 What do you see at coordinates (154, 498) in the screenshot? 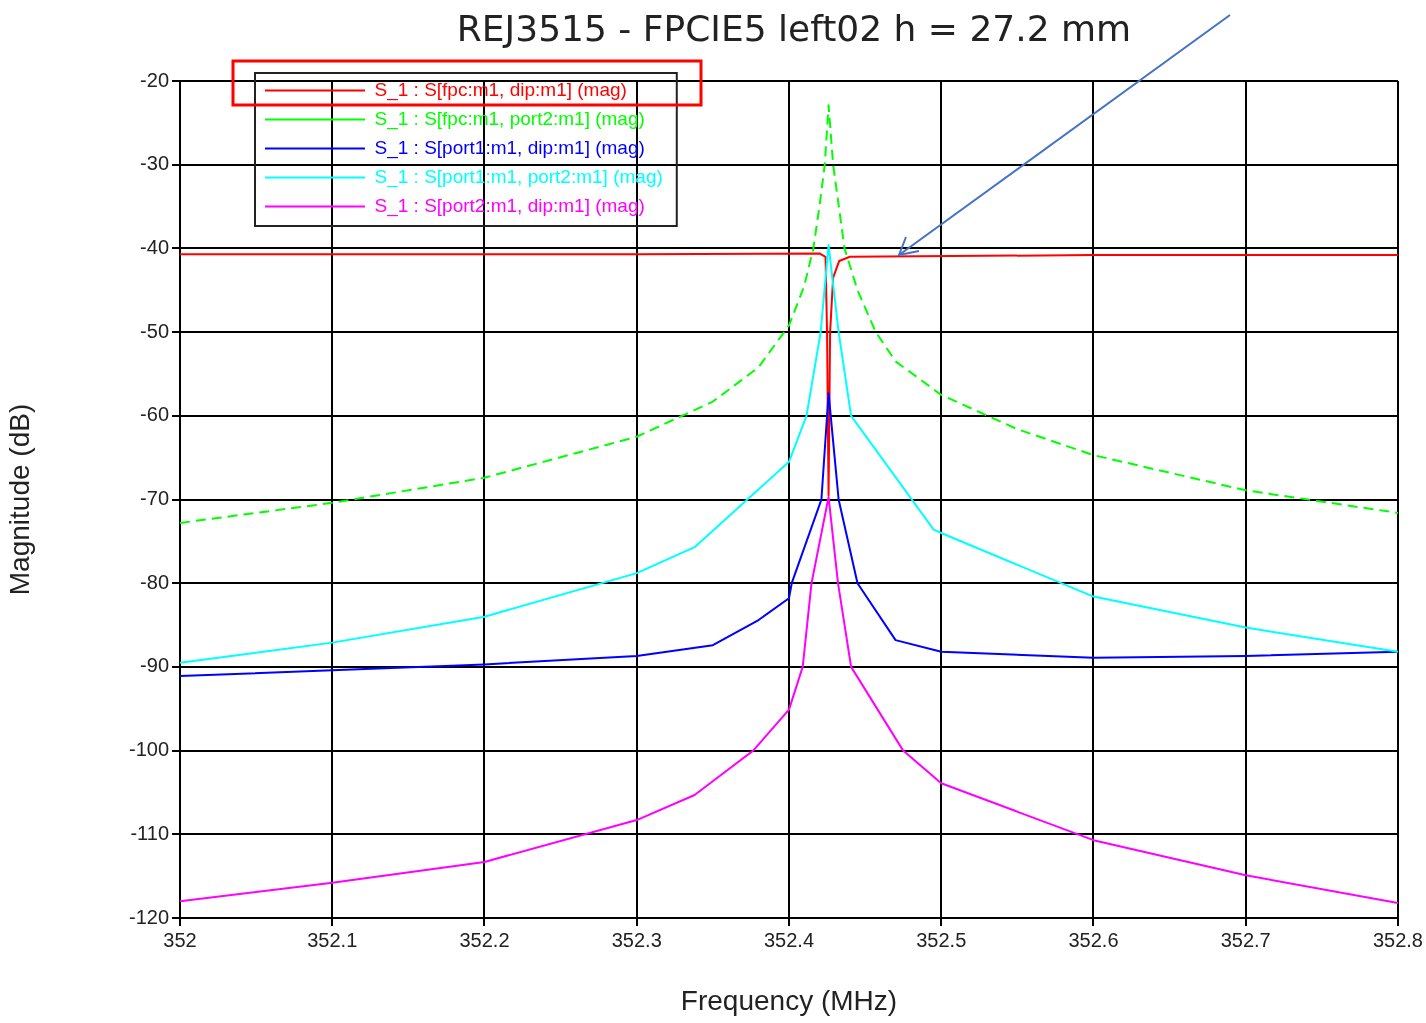
I see `y-tick-label: -70` at bounding box center [154, 498].